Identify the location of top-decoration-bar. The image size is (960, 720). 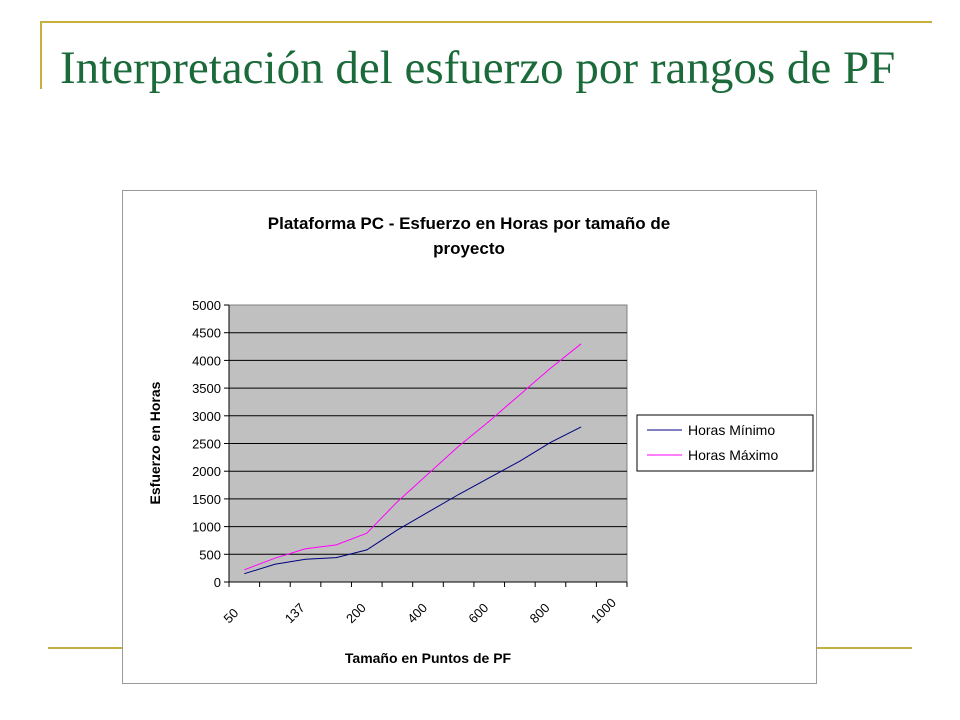
(486, 22).